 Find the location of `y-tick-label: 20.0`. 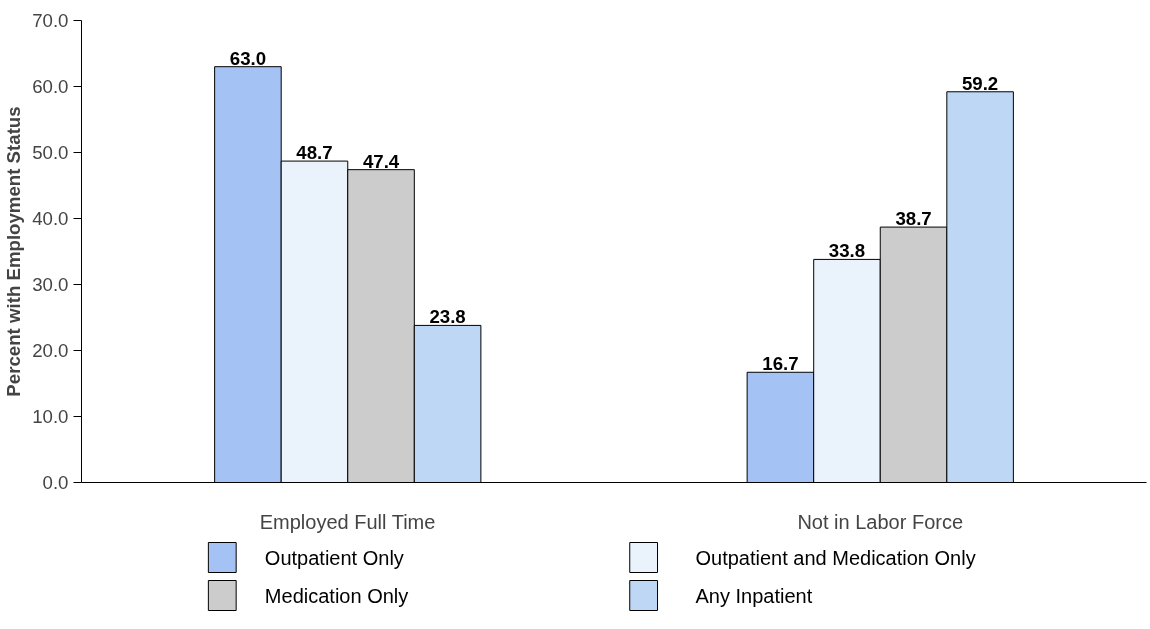

y-tick-label: 20.0 is located at coordinates (50, 350).